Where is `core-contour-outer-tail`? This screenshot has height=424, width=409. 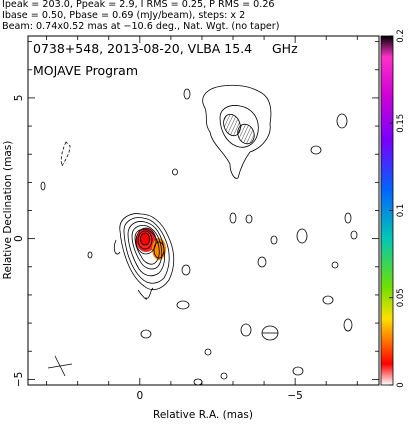
core-contour-outer-tail is located at coordinates (145, 293).